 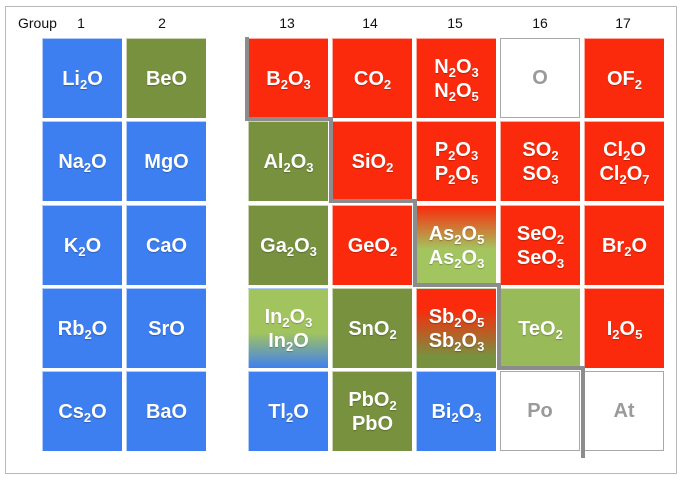 What do you see at coordinates (288, 412) in the screenshot?
I see `formula-line: Tl2O` at bounding box center [288, 412].